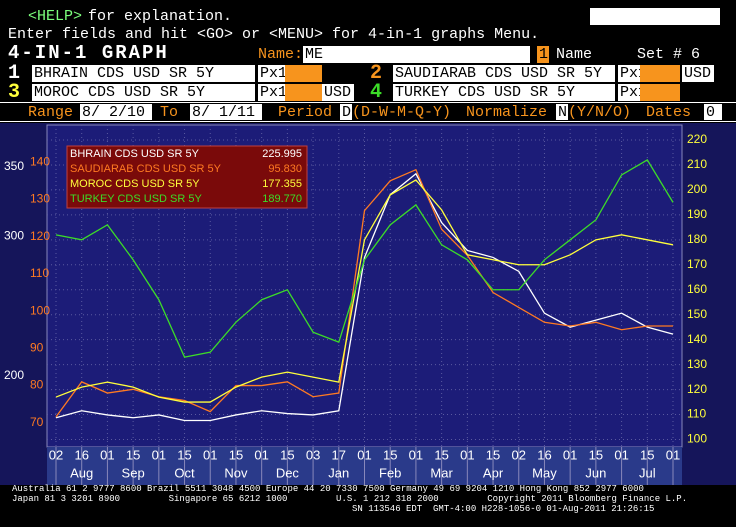 The width and height of the screenshot is (736, 527). I want to click on security-ticker: TURKEY CDS USD SR 5Y, so click(504, 92).